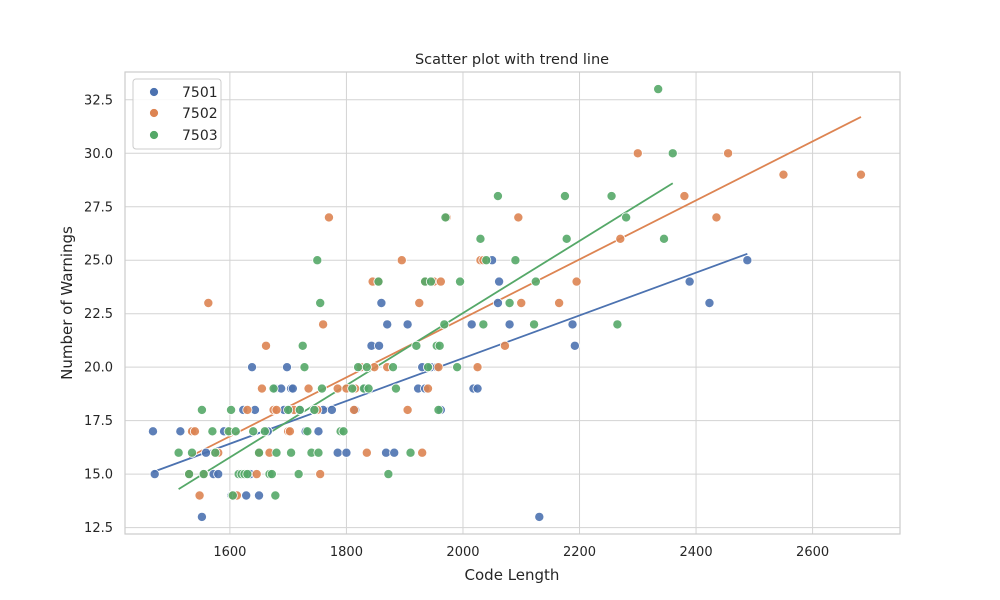 The image size is (1000, 600). What do you see at coordinates (177, 114) in the screenshot?
I see `legend: 7501 7502 7503` at bounding box center [177, 114].